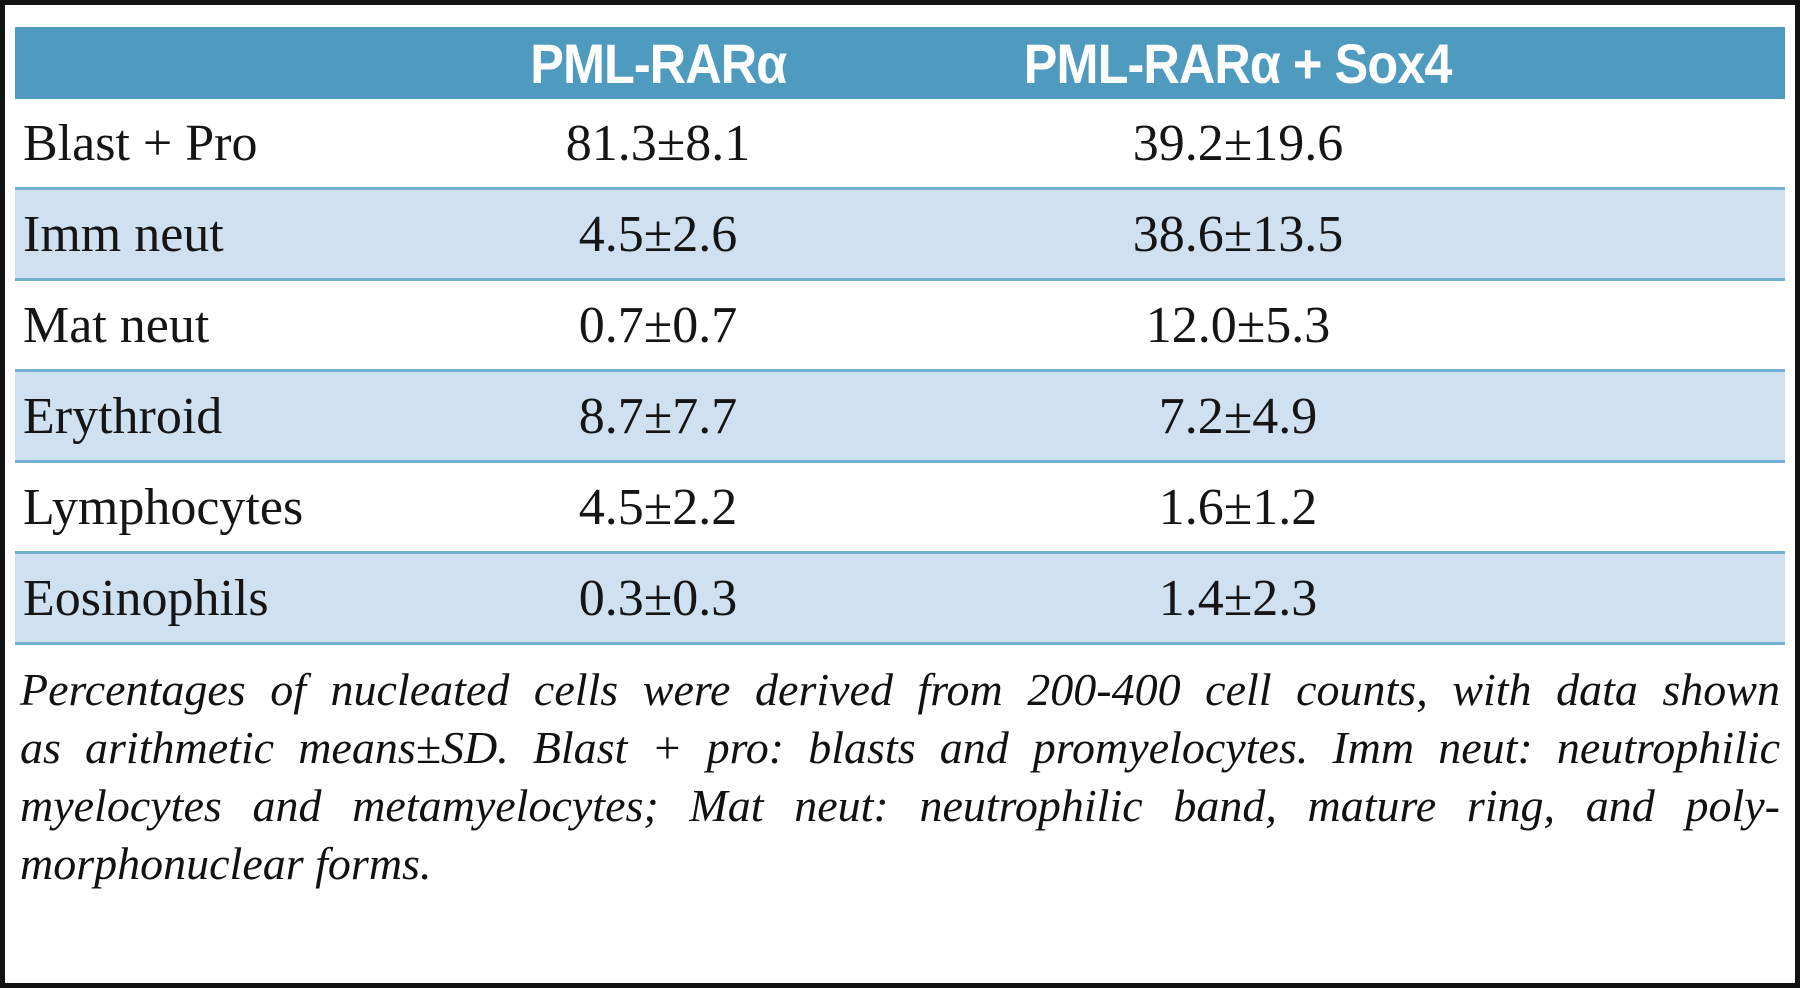  What do you see at coordinates (658, 234) in the screenshot?
I see `value-pml-rara: 4.5±2.6` at bounding box center [658, 234].